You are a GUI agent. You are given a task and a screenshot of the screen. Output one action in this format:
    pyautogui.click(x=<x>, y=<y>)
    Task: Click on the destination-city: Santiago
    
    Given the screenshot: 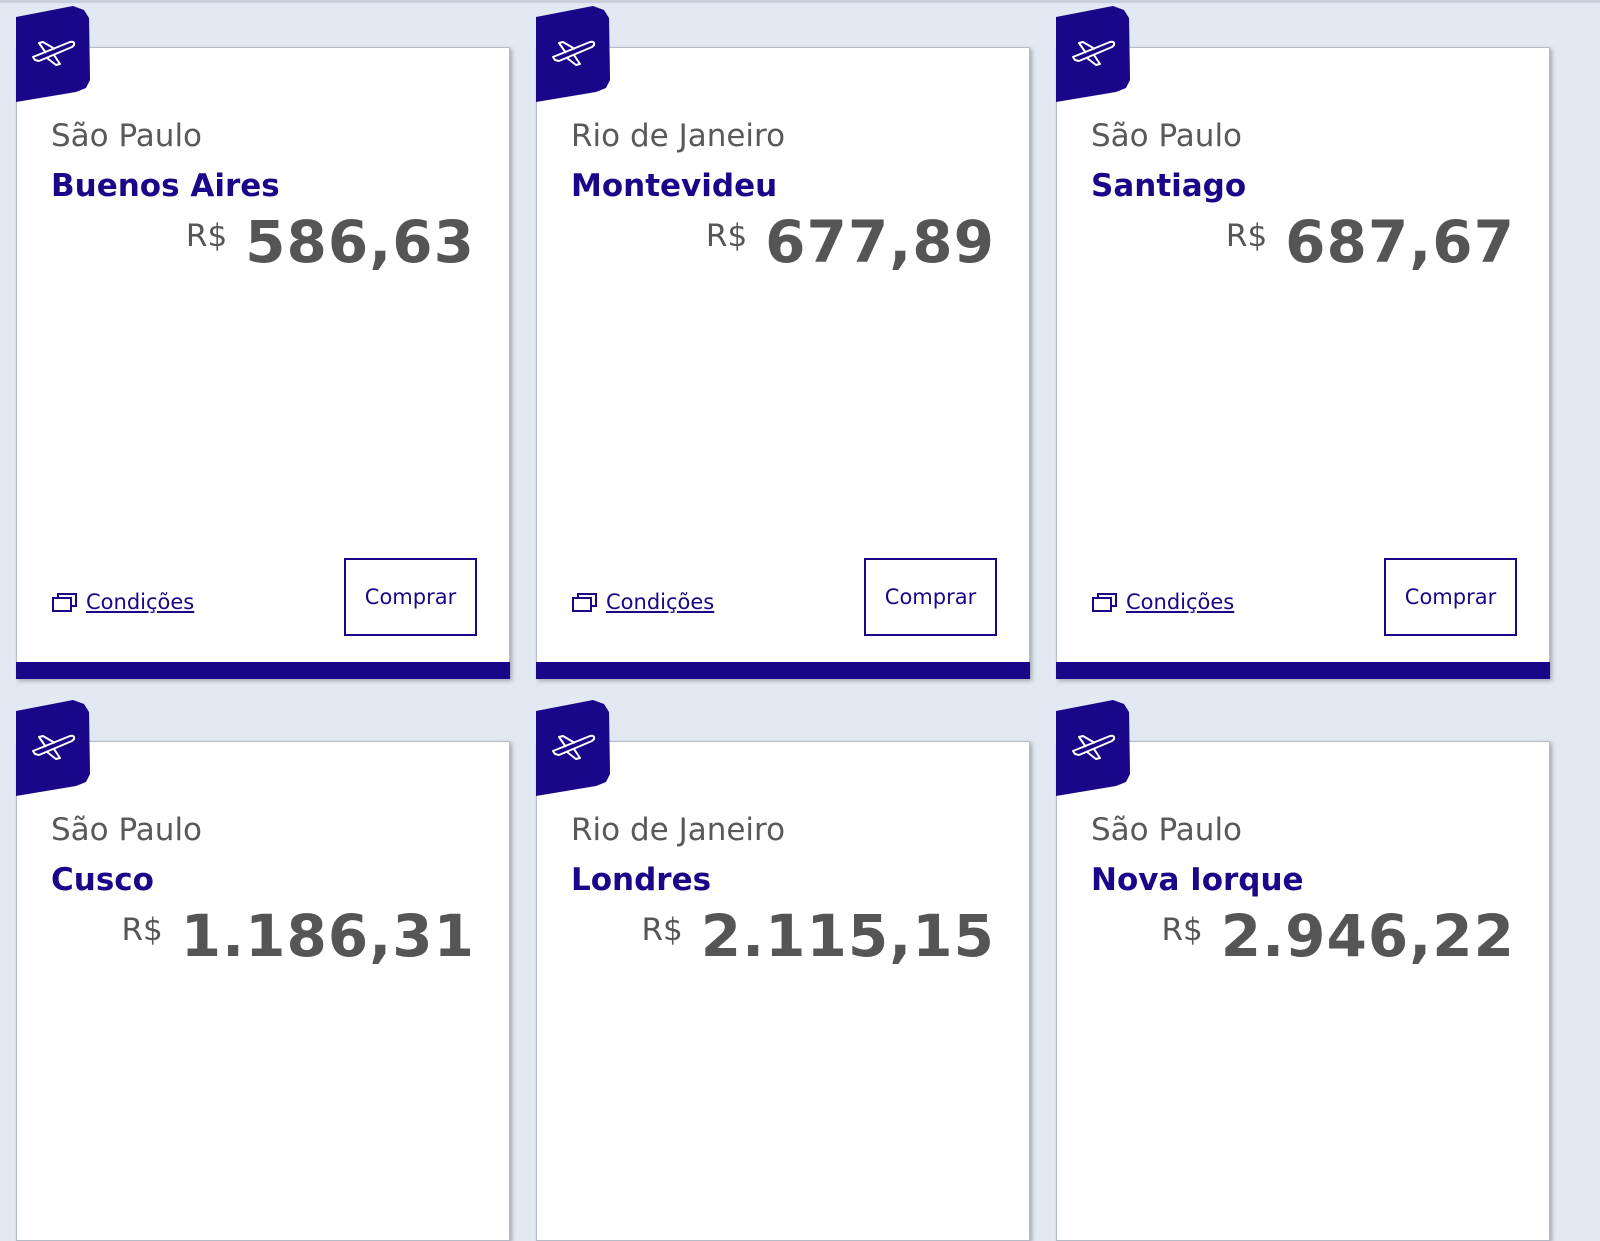 What is the action you would take?
    pyautogui.click(x=1169, y=186)
    